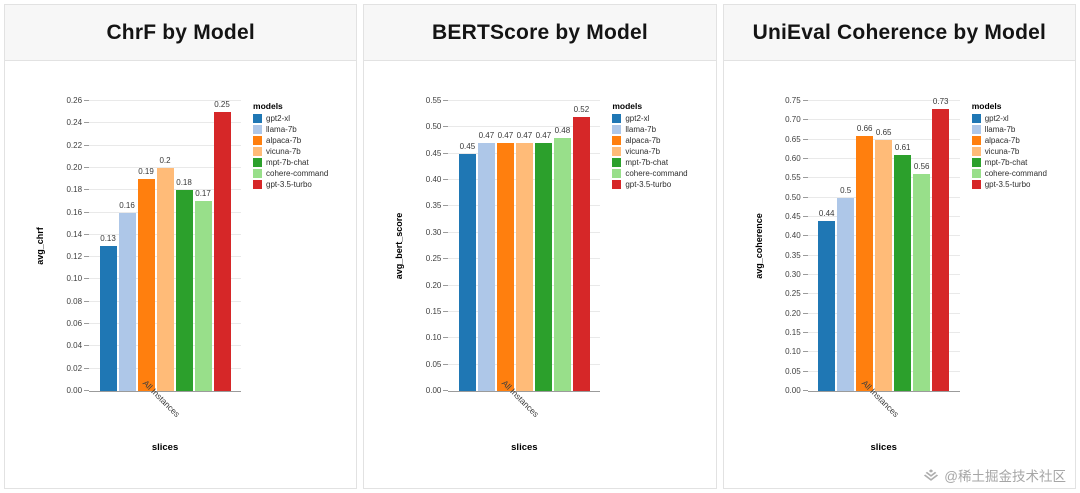 This screenshot has width=1080, height=493. I want to click on bar-value-label: 0.52, so click(581, 109).